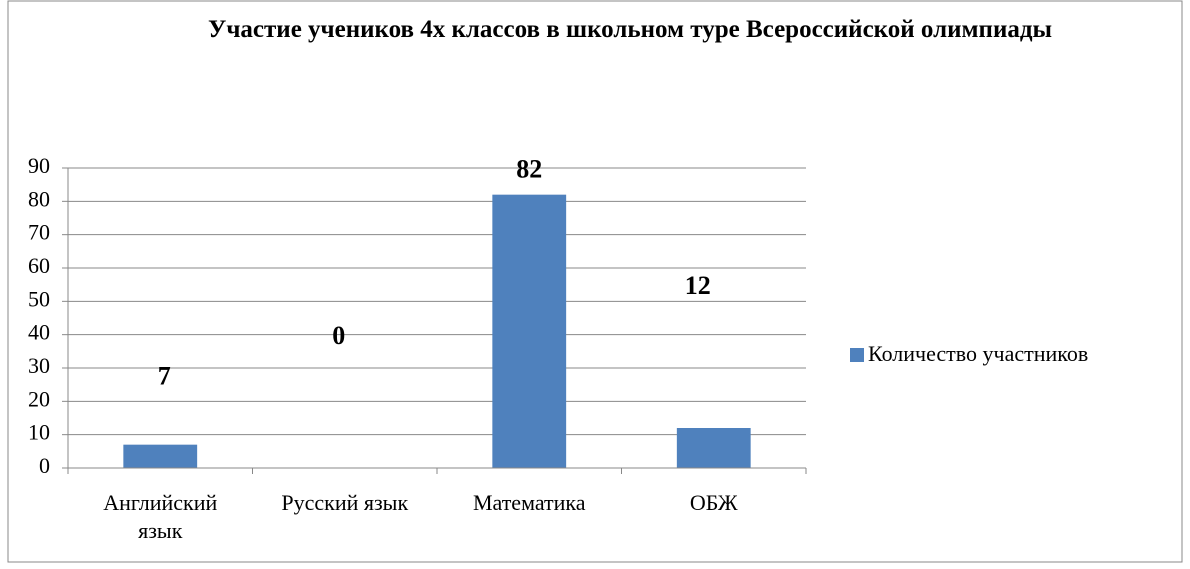 Image resolution: width=1190 pixels, height=569 pixels. Describe the element at coordinates (713, 502) in the screenshot. I see `x-tick-label: ОБЖ` at that location.